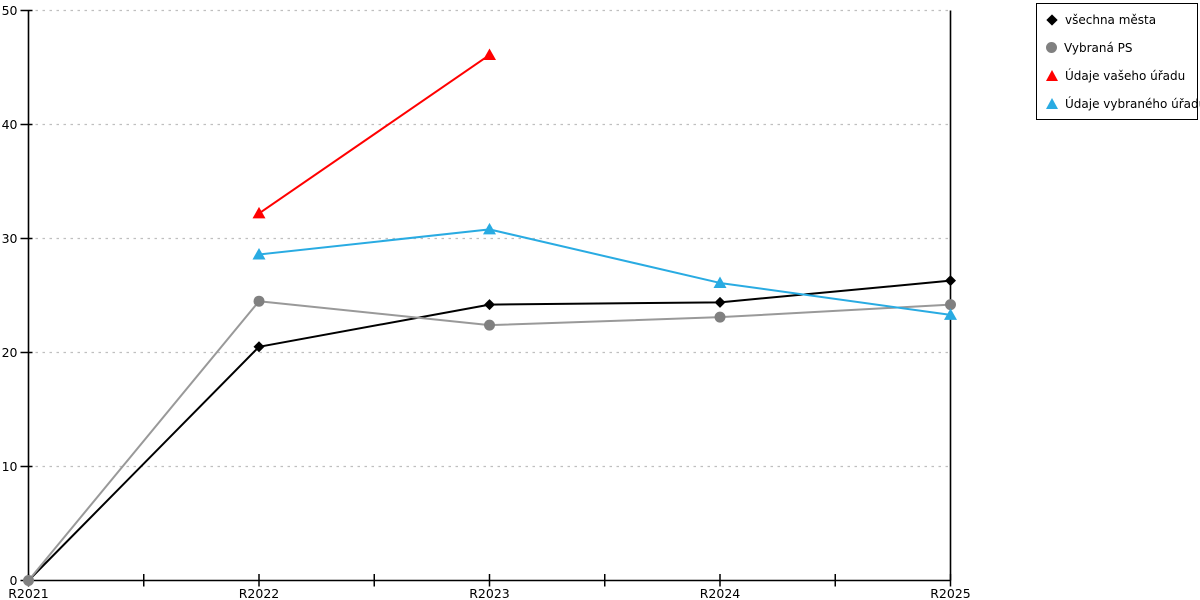 The height and width of the screenshot is (600, 1200). I want to click on legend-label: Údaje vybraného úřadu, so click(1132, 103).